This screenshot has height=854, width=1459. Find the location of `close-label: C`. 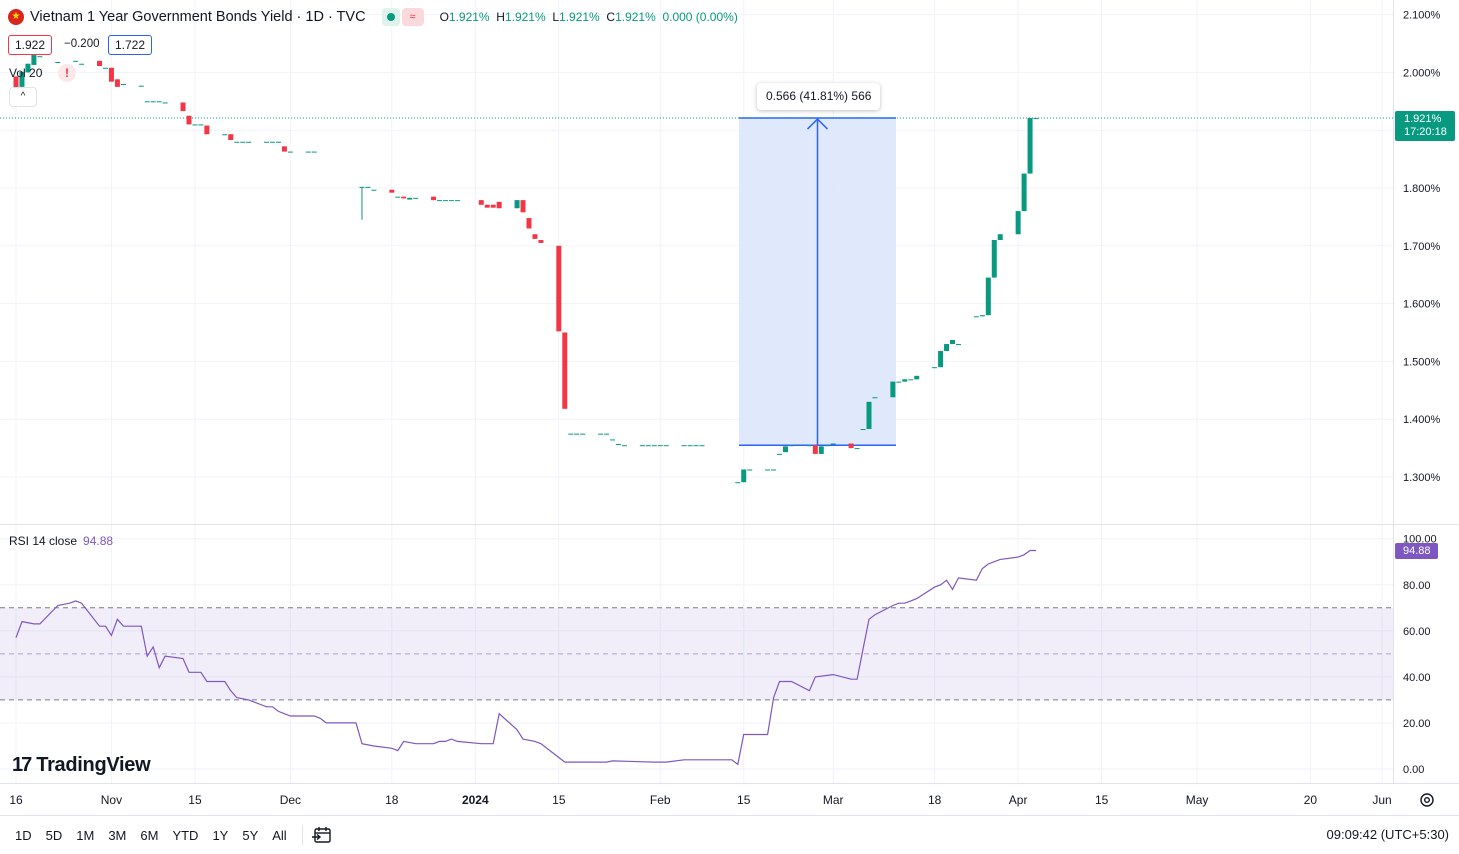

close-label: C is located at coordinates (611, 17).